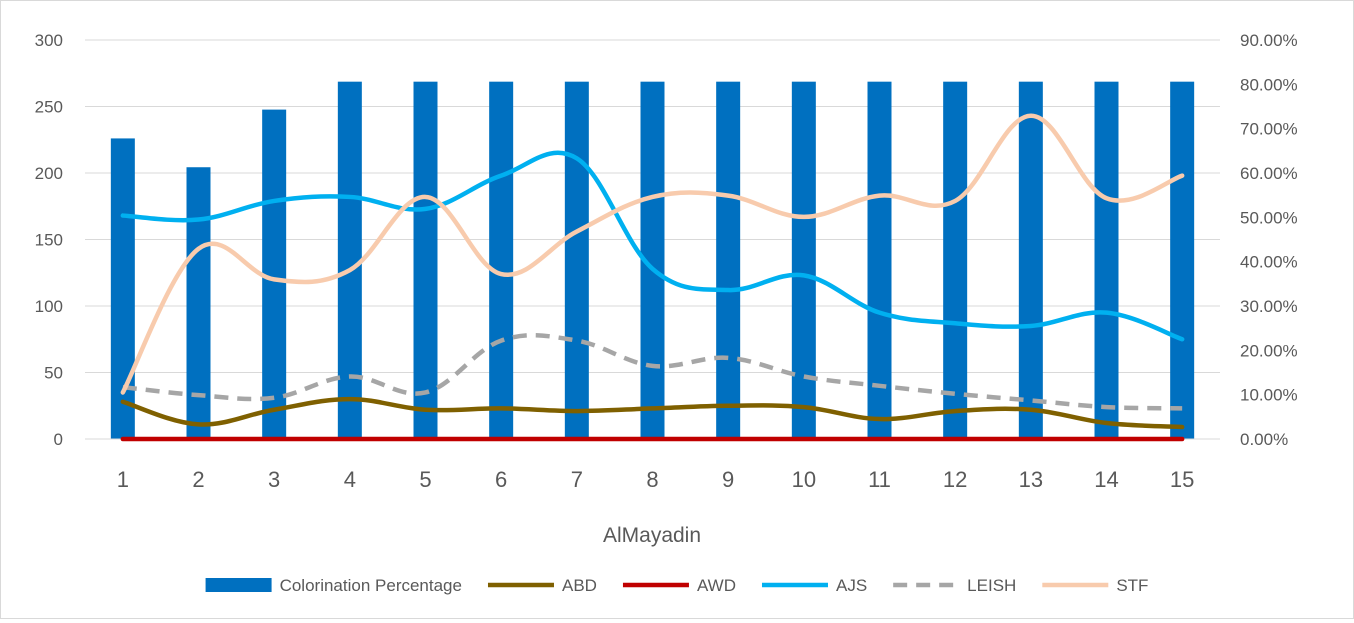 This screenshot has width=1354, height=623. Describe the element at coordinates (1269, 262) in the screenshot. I see `right-tick-label: 40.00%` at that location.